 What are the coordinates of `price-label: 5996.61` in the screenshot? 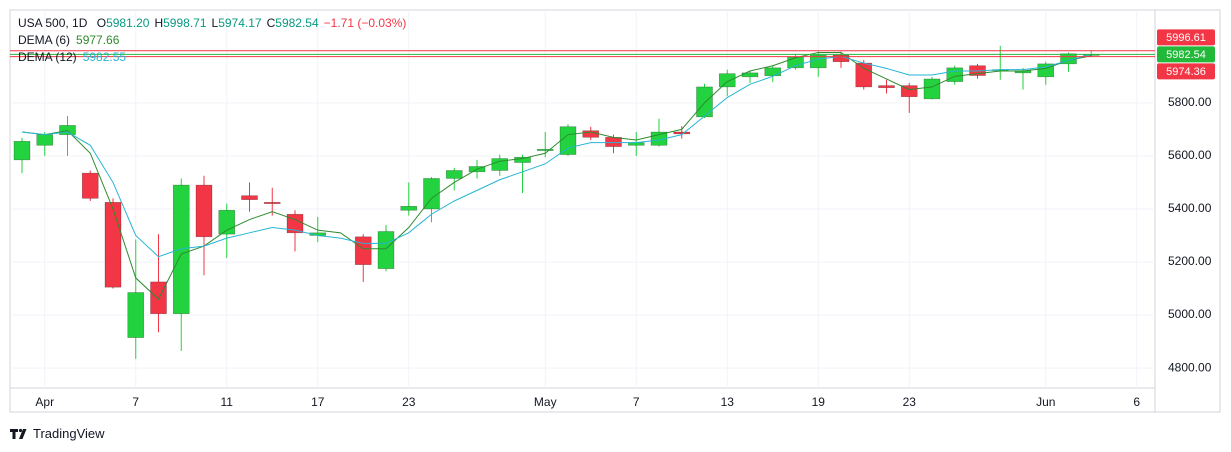 It's located at (1186, 38).